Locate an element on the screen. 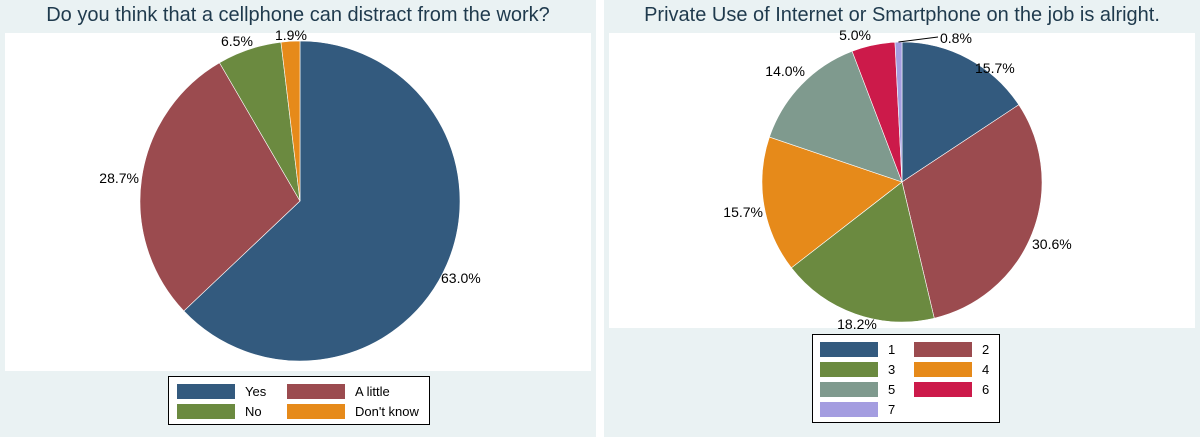  pie-slice-don-t-know is located at coordinates (290, 121).